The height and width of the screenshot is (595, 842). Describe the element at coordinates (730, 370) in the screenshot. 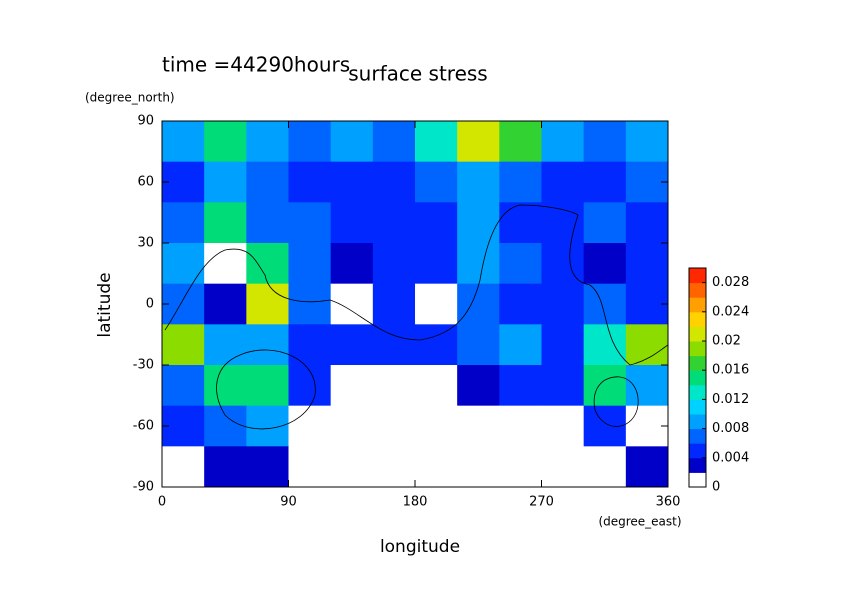

I see `colorbar-tick-label: 0.016` at that location.